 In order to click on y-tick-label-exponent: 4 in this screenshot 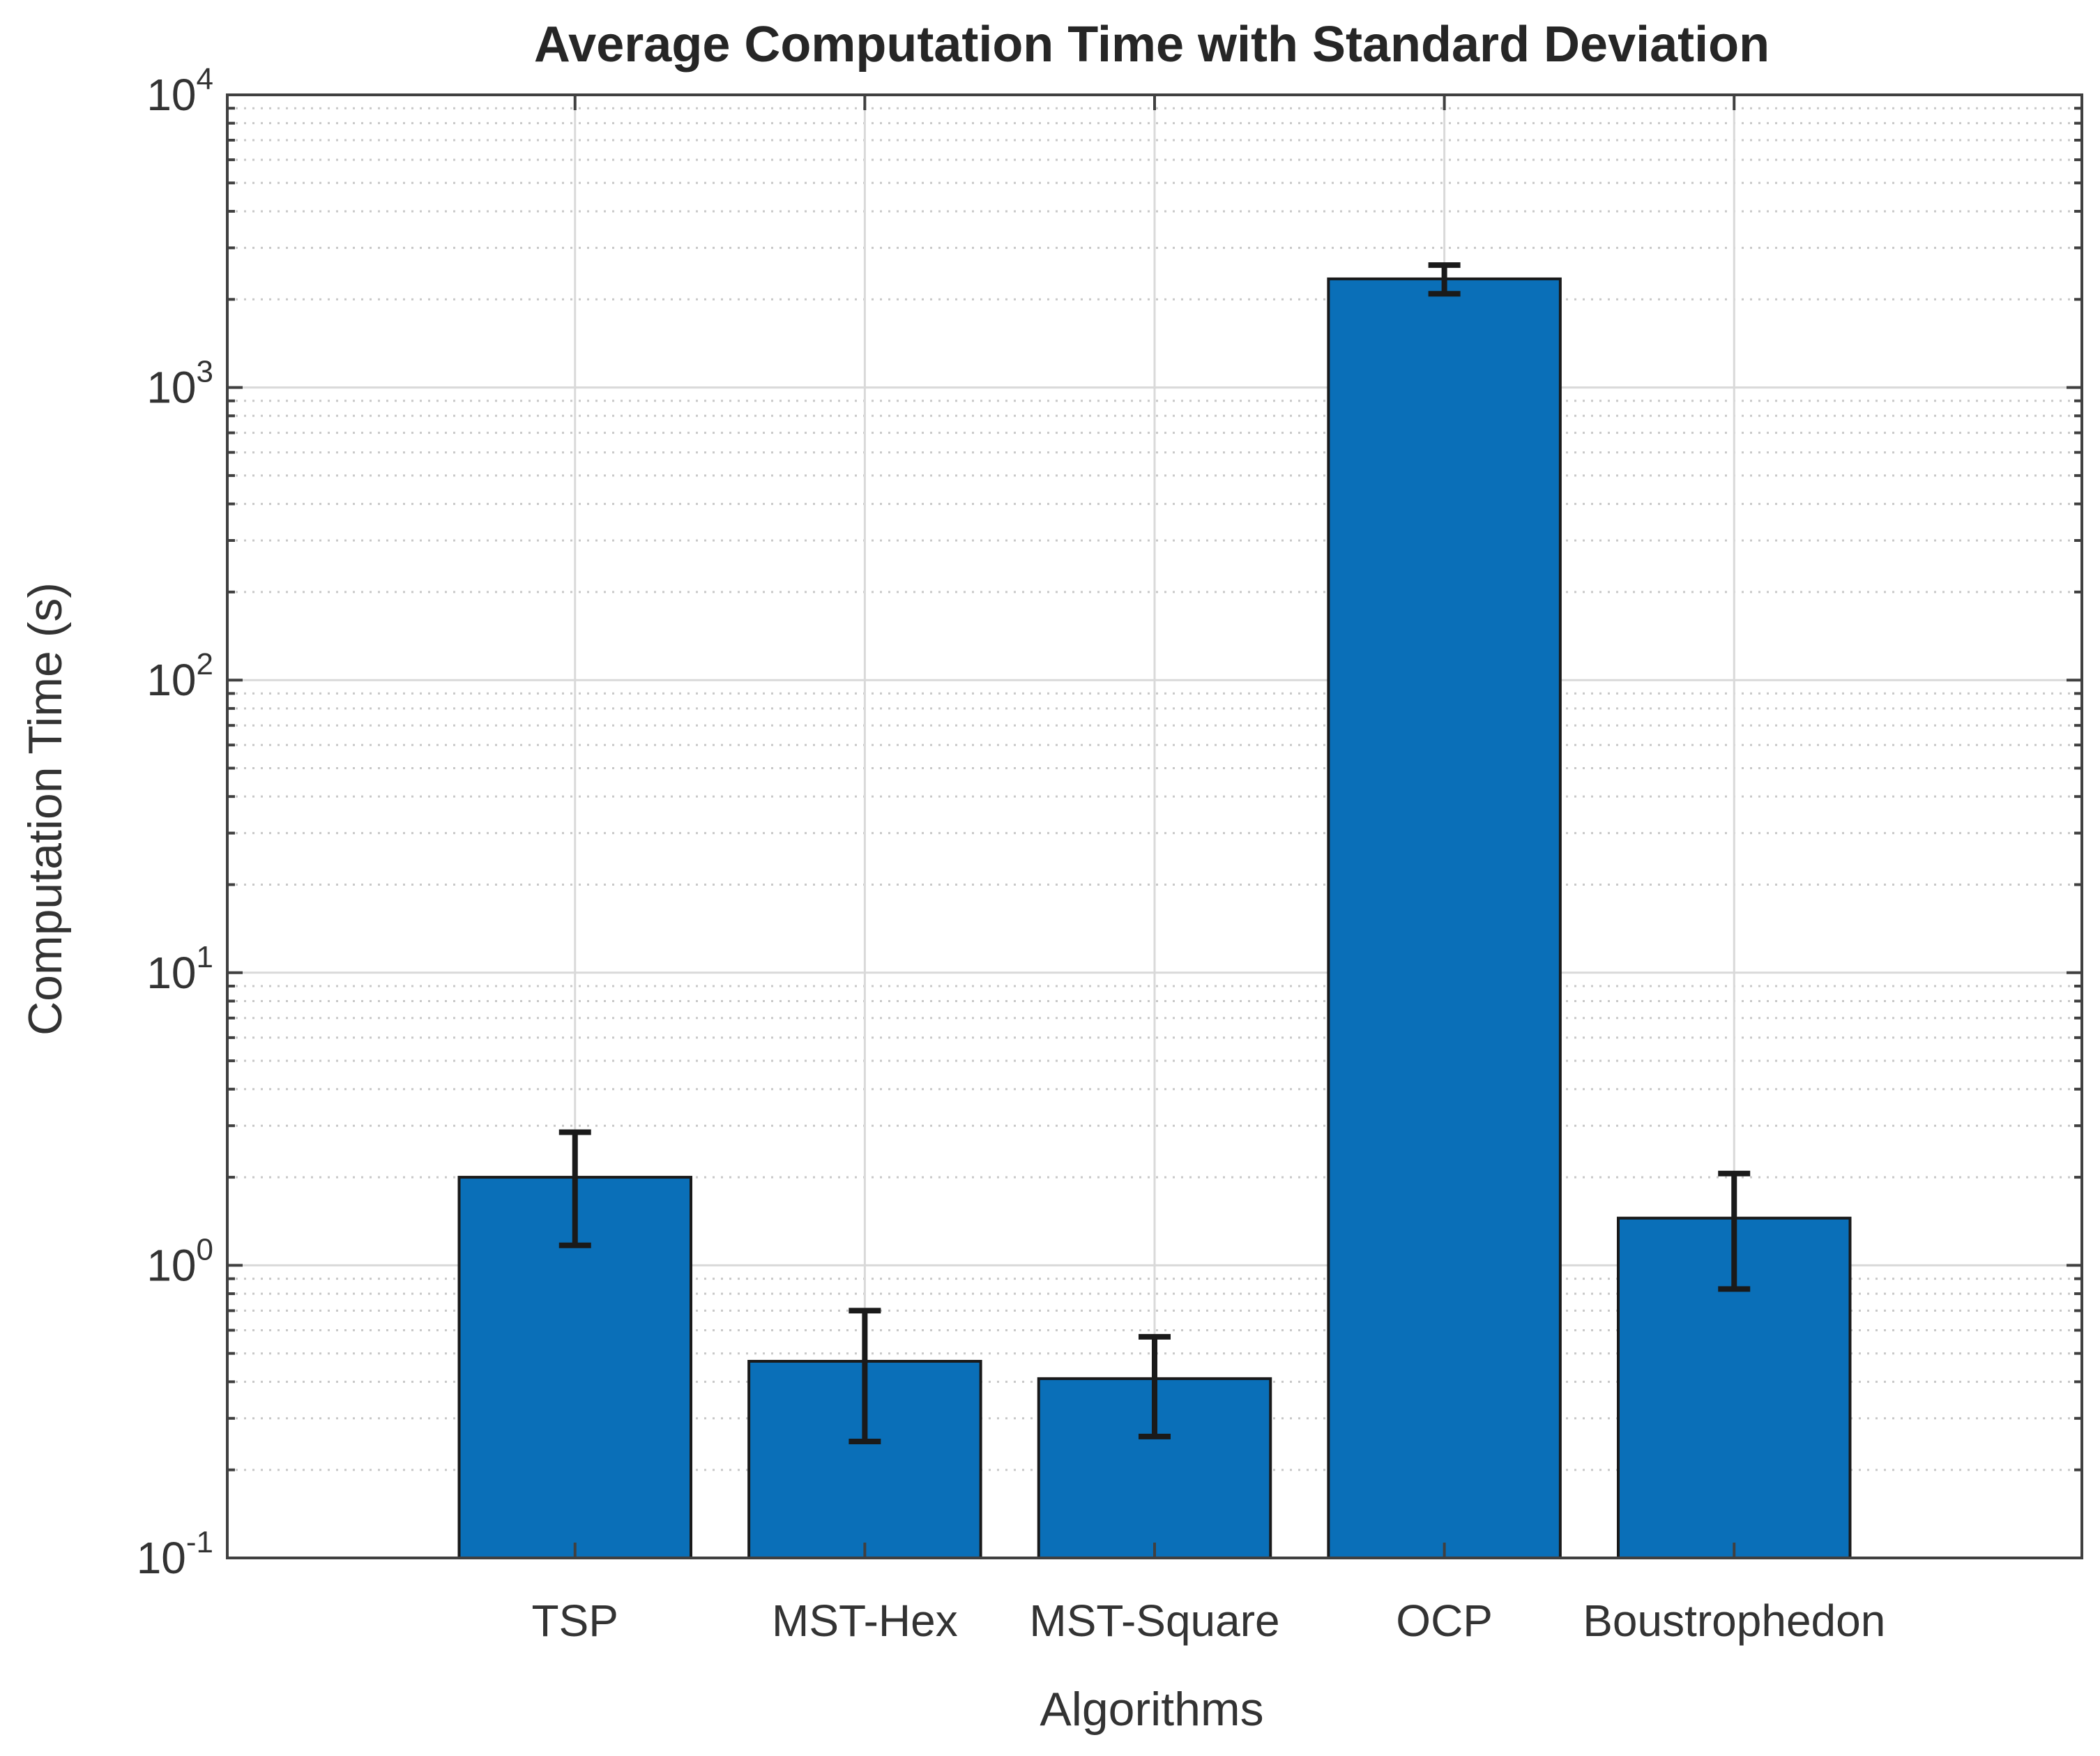, I will do `click(205, 79)`.